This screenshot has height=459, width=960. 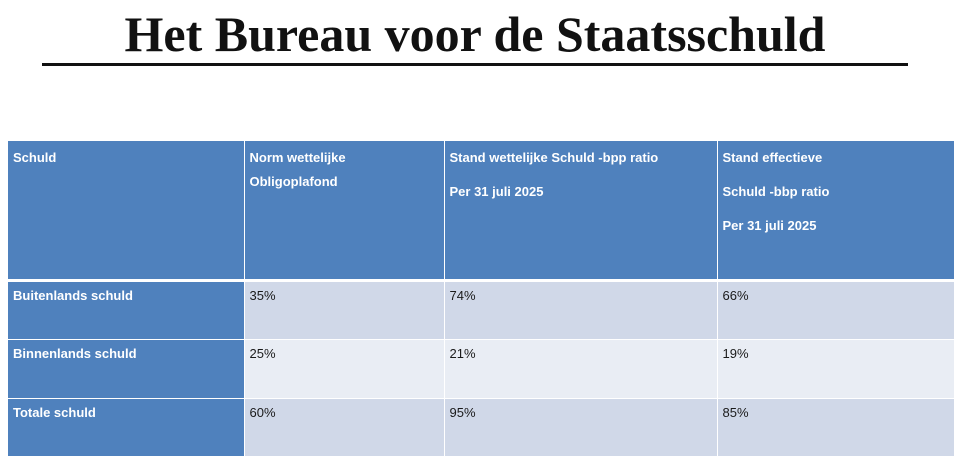 I want to click on header-line: Stand effectieve, so click(x=772, y=157).